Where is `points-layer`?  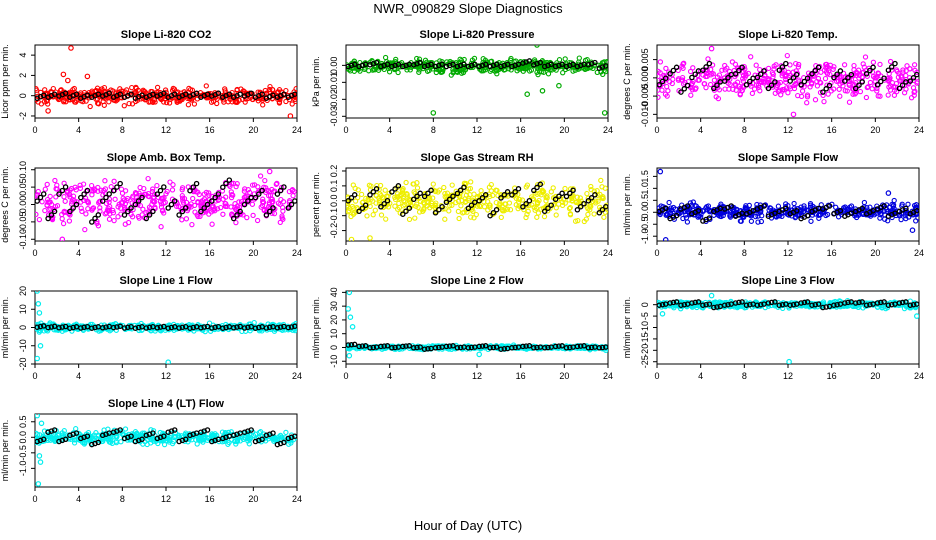 points-layer is located at coordinates (788, 328).